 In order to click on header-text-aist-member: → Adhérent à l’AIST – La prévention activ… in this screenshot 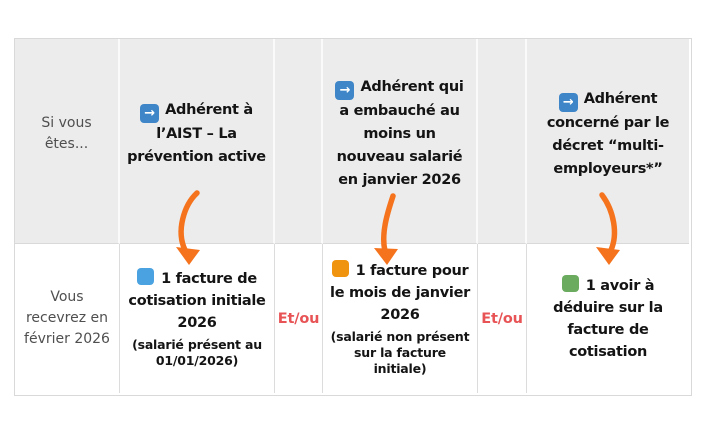, I will do `click(196, 134)`.